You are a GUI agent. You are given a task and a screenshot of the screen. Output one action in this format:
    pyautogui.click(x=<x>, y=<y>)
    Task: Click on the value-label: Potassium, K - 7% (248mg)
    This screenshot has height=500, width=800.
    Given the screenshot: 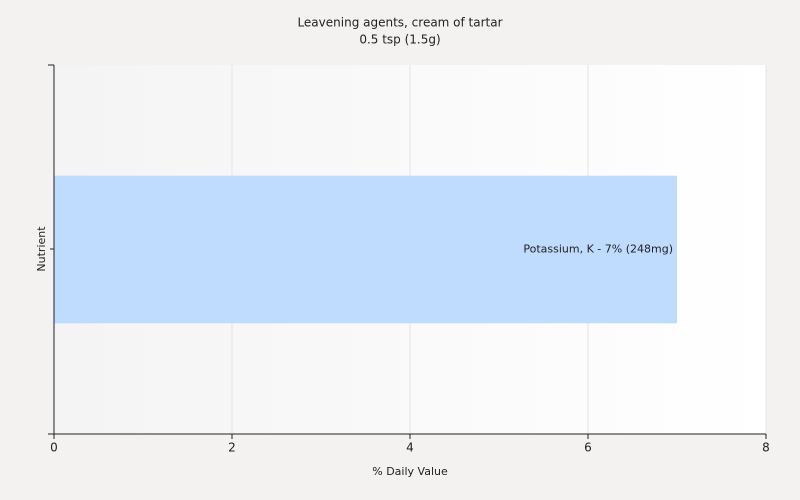 What is the action you would take?
    pyautogui.click(x=598, y=249)
    